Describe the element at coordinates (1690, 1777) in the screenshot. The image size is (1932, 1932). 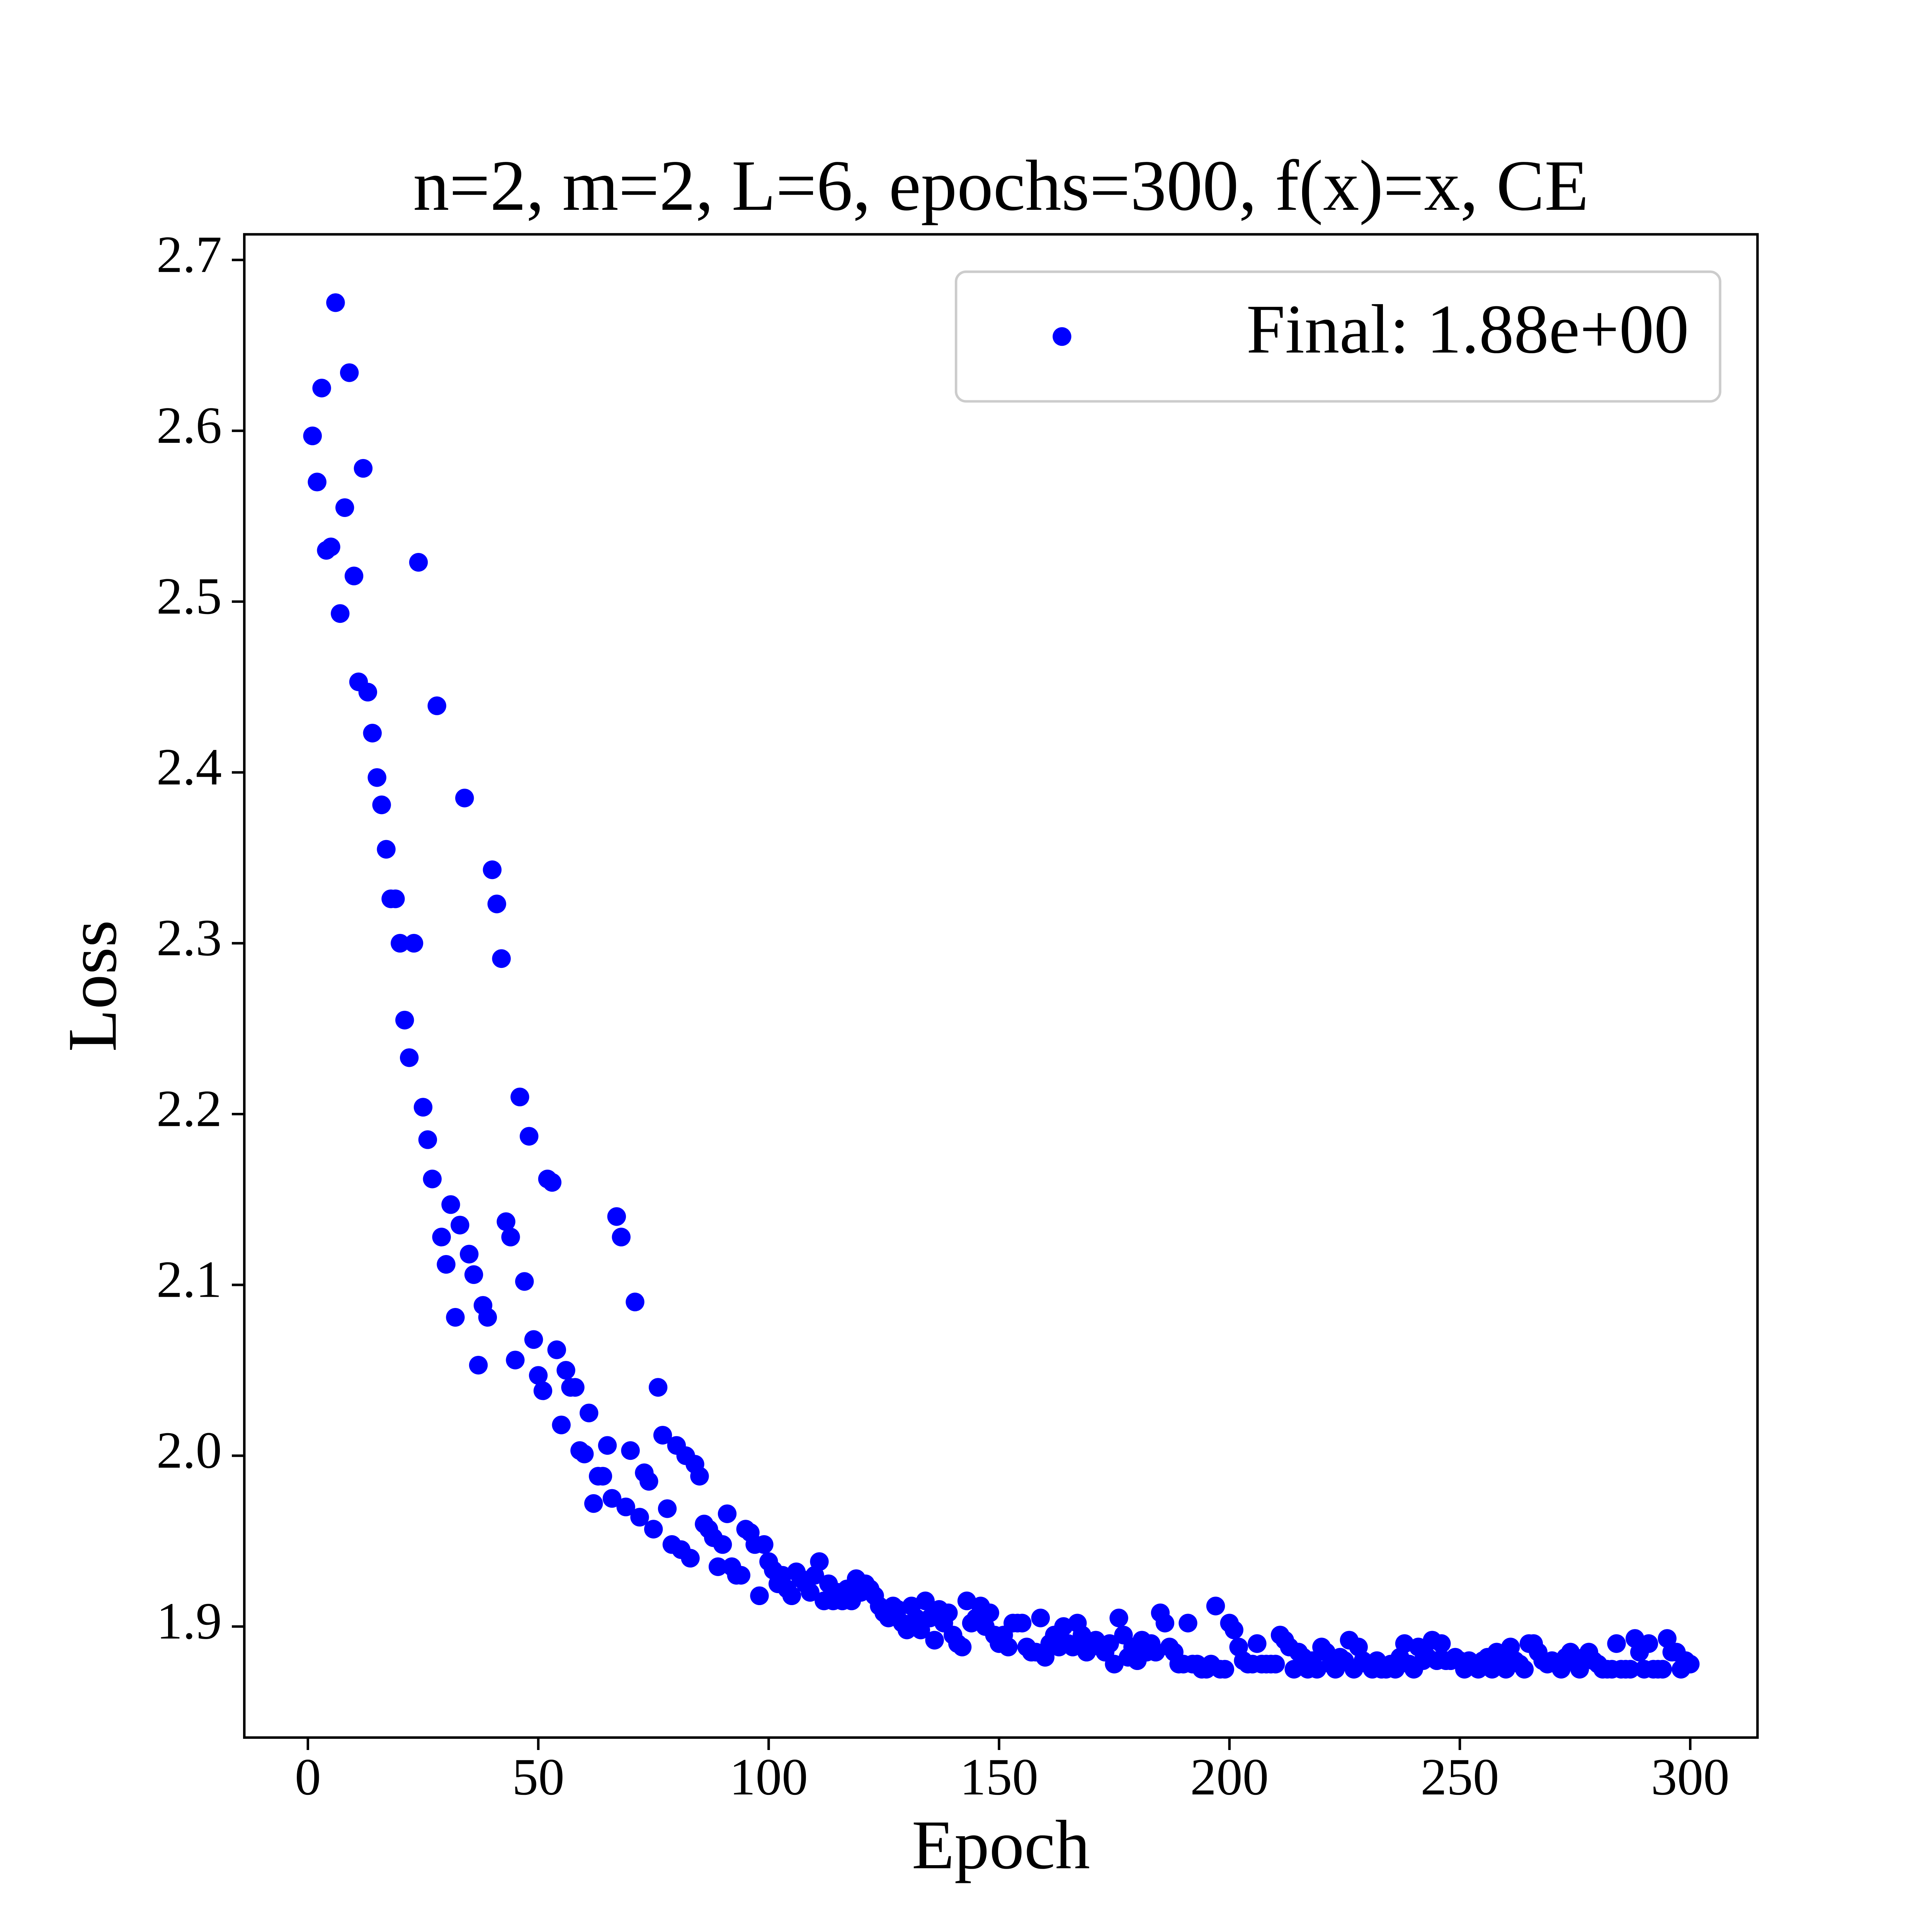
I see `x-tick-label: 300` at that location.